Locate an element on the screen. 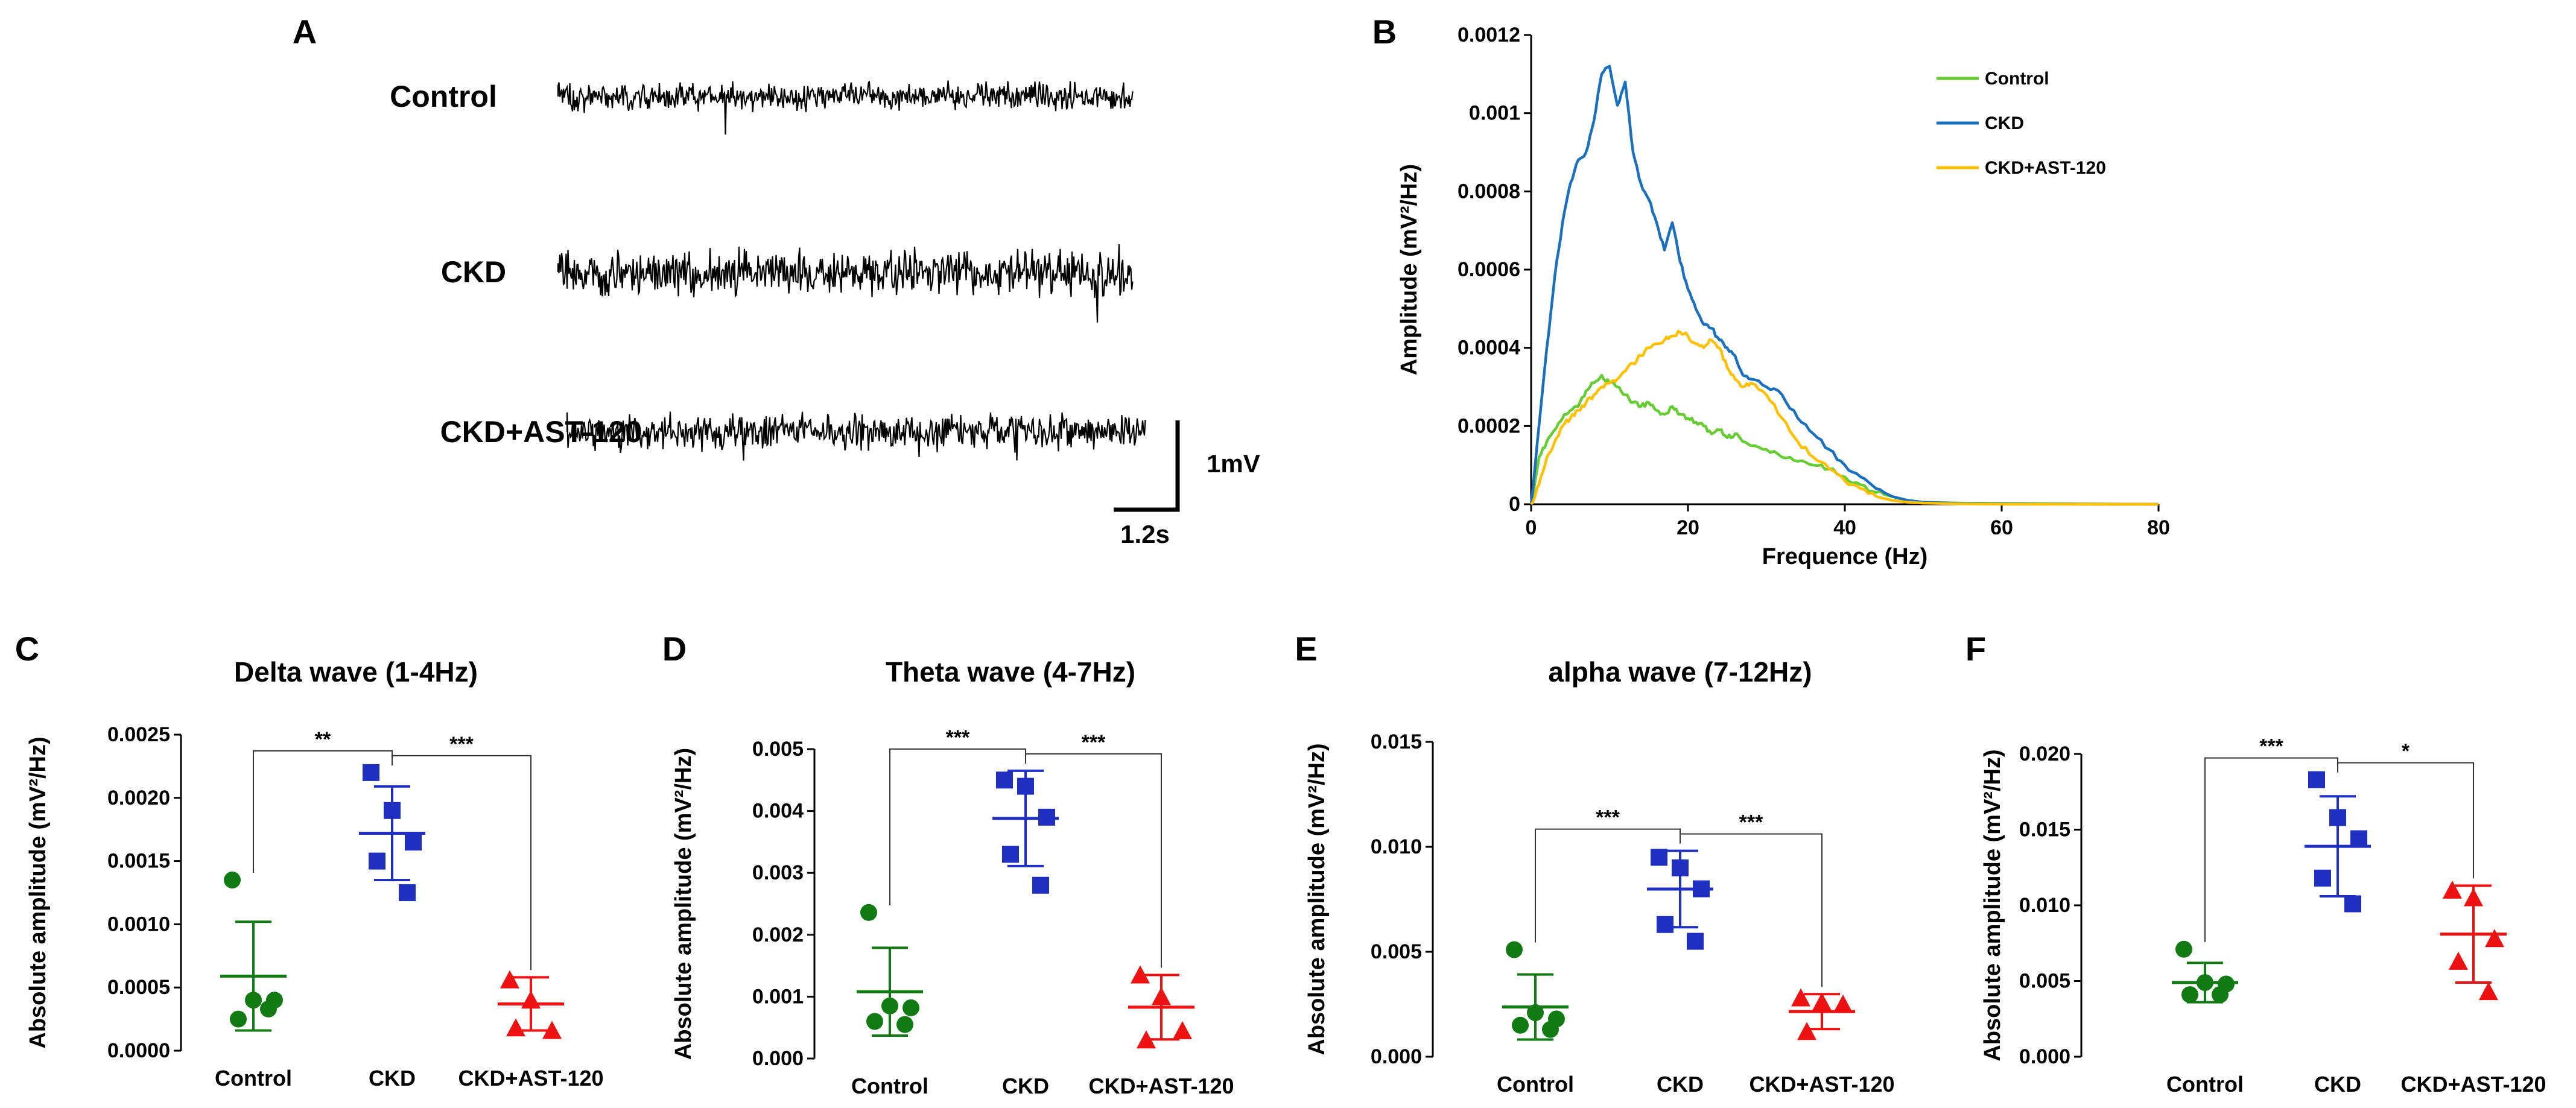 This screenshot has height=1108, width=2576. dot-y-tick-label: 0.015 is located at coordinates (2045, 829).